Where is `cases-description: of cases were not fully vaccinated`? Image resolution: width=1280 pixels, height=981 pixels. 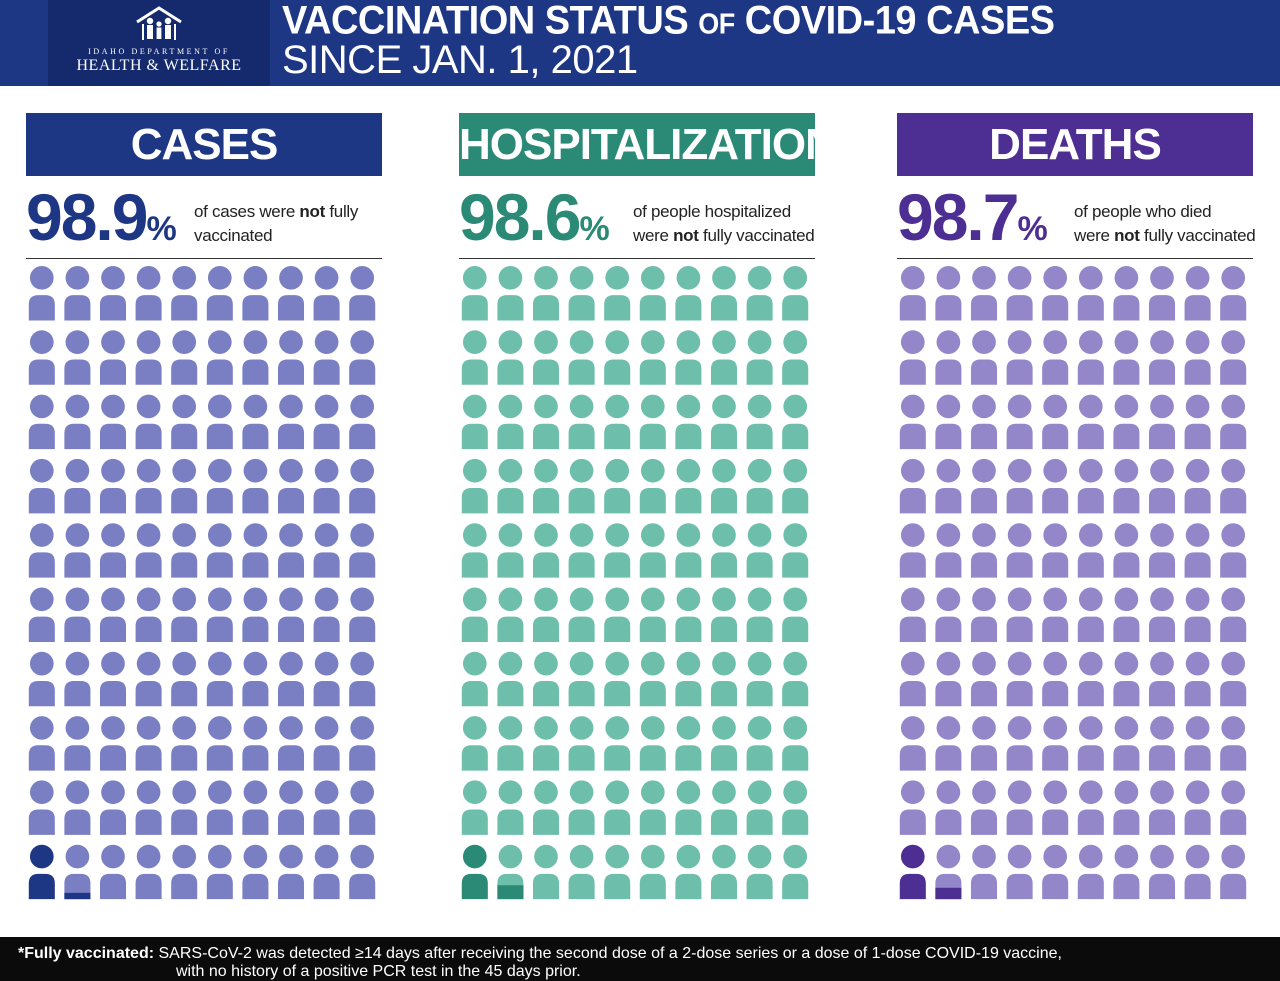
cases-description: of cases were not fully vaccinated is located at coordinates (276, 223).